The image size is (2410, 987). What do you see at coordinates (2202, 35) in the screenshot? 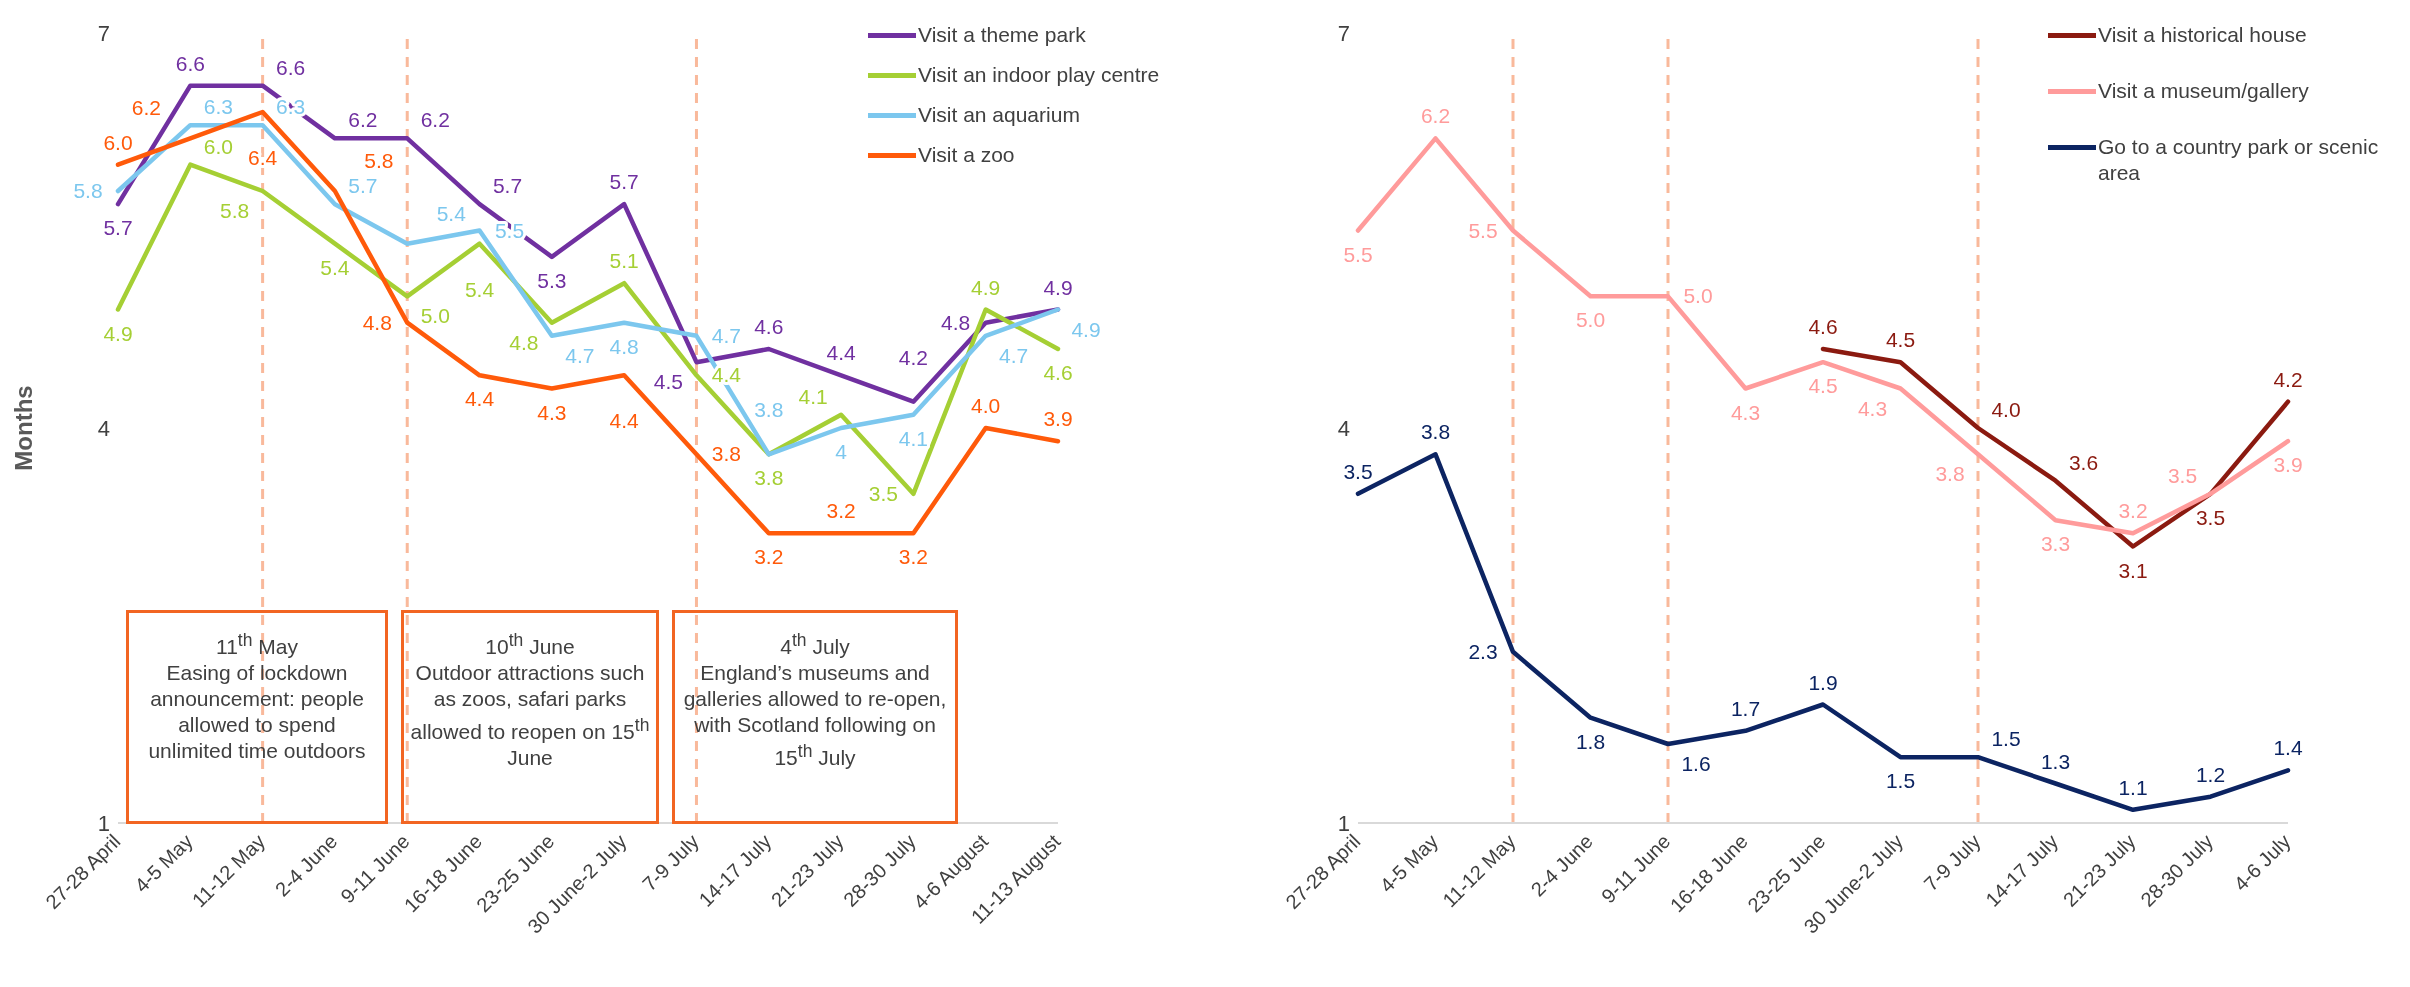
I see `legend-label: Visit a historical house` at bounding box center [2202, 35].